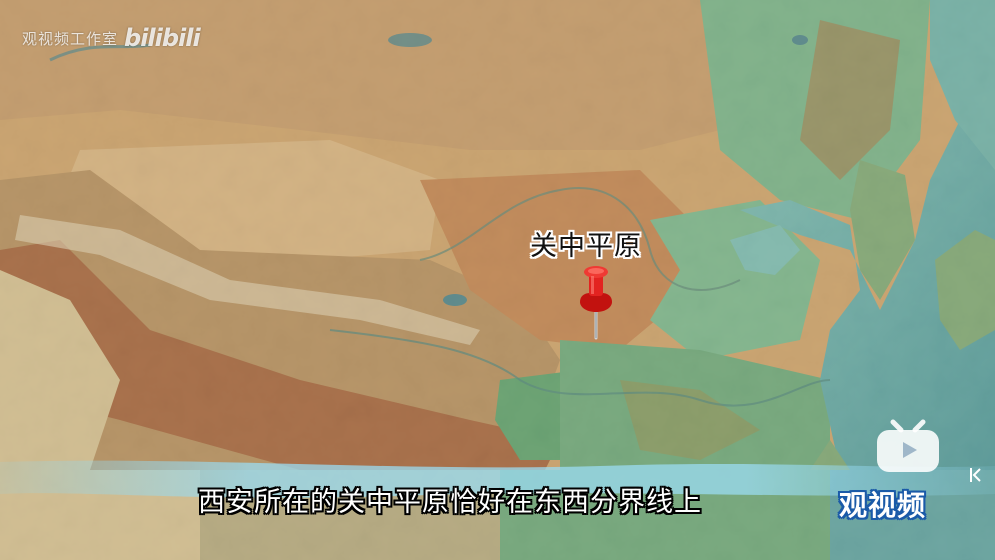 This screenshot has width=995, height=560. Describe the element at coordinates (883, 505) in the screenshot. I see `brand-name: 观视频` at that location.